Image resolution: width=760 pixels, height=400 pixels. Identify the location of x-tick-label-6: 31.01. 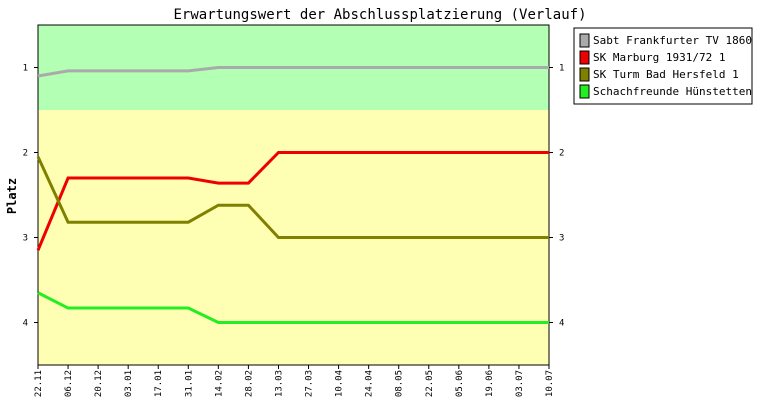
(189, 383).